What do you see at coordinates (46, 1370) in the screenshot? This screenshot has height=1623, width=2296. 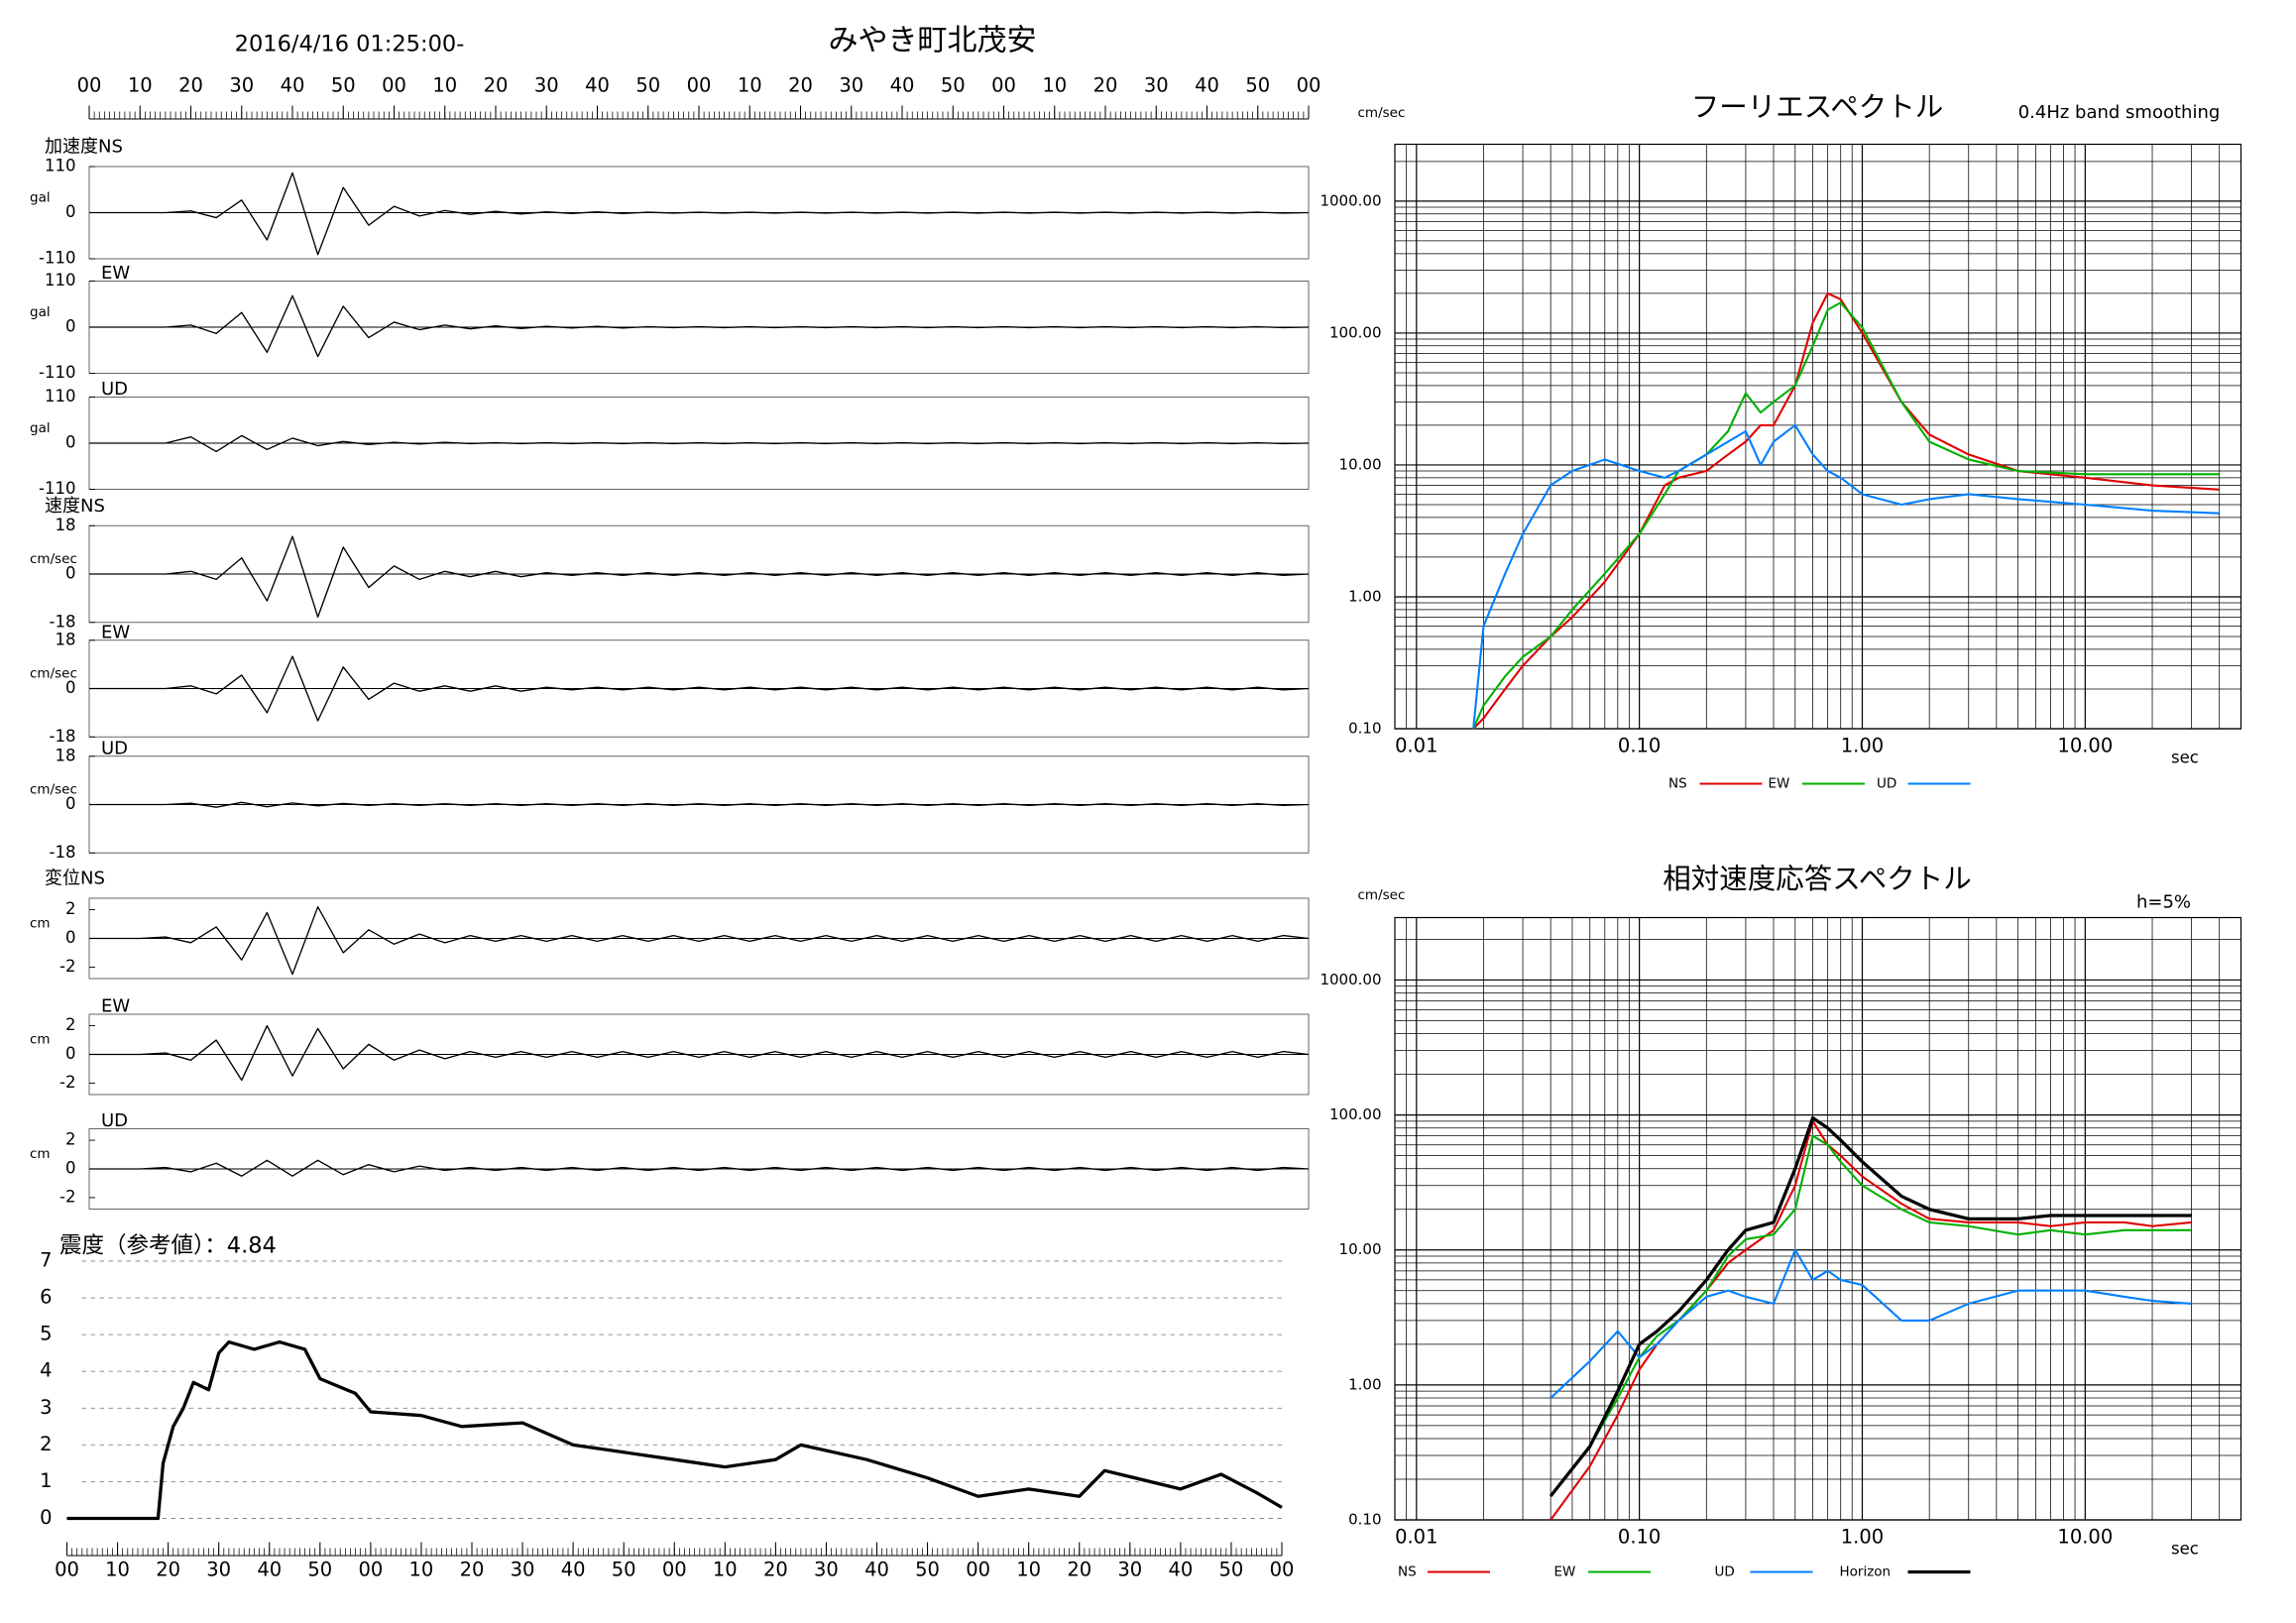 I see `y-tick-label: 4` at bounding box center [46, 1370].